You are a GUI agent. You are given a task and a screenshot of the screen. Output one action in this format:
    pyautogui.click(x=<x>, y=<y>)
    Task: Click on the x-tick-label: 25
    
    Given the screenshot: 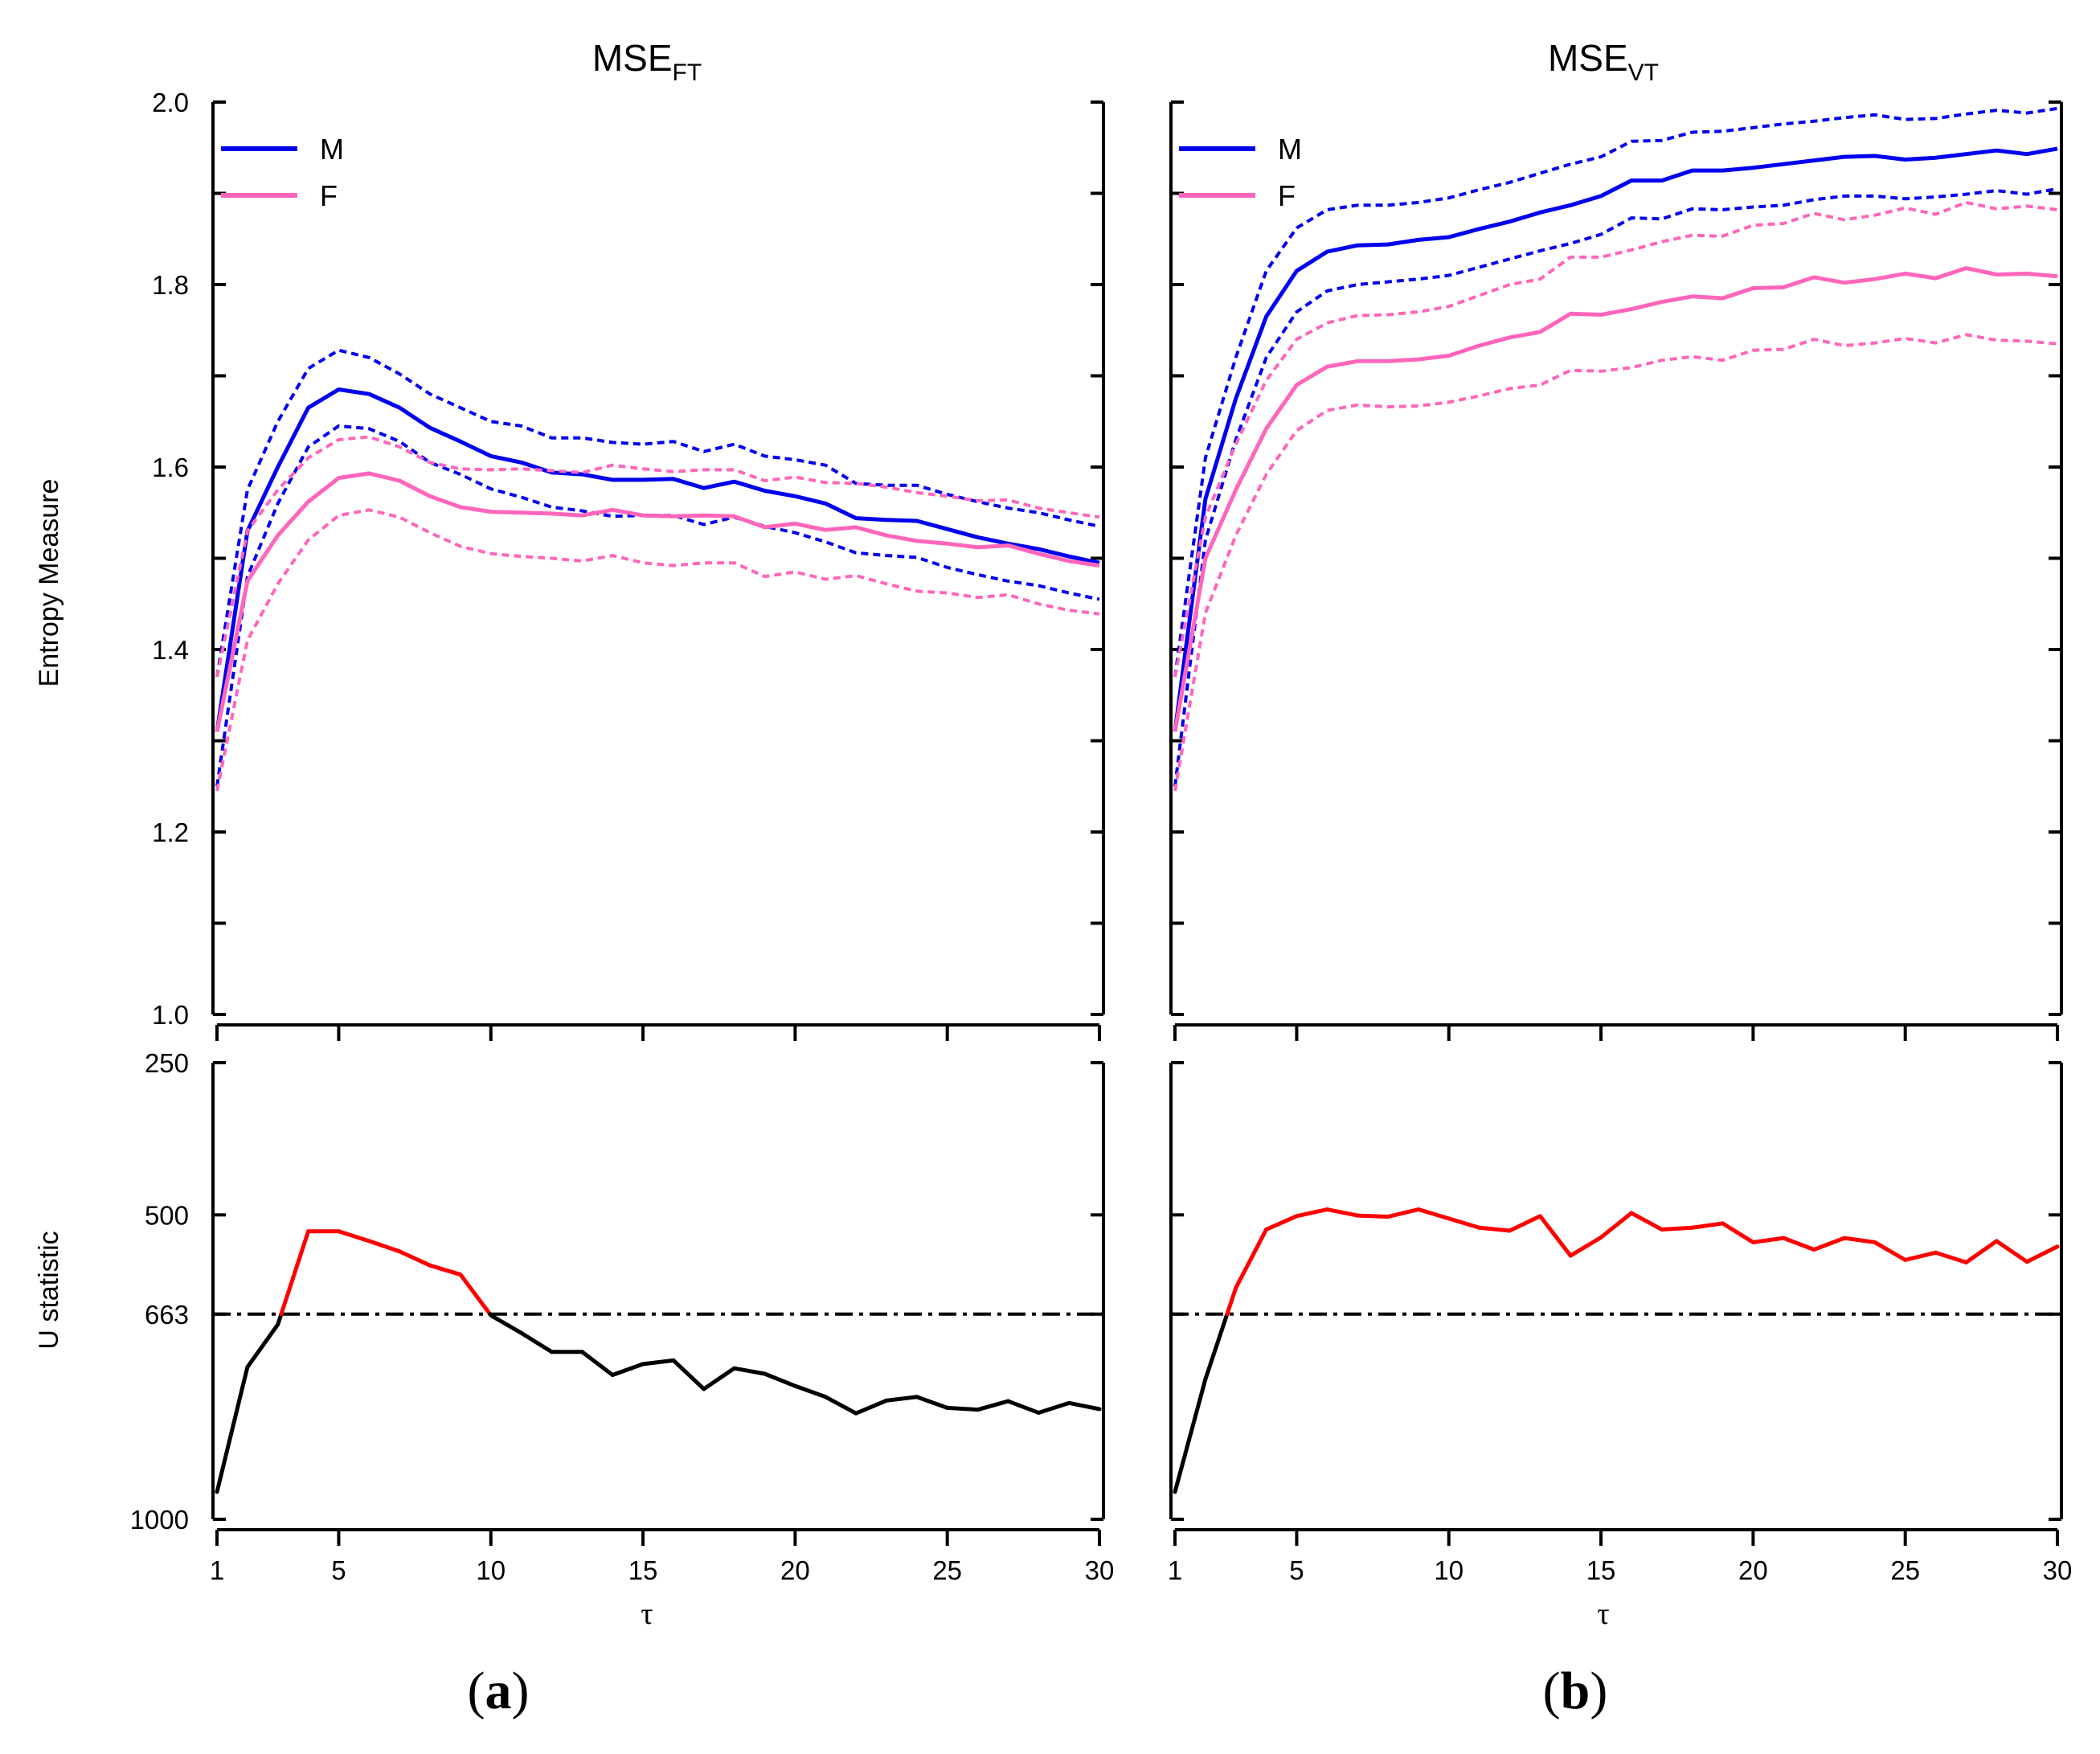 What is the action you would take?
    pyautogui.click(x=947, y=1570)
    